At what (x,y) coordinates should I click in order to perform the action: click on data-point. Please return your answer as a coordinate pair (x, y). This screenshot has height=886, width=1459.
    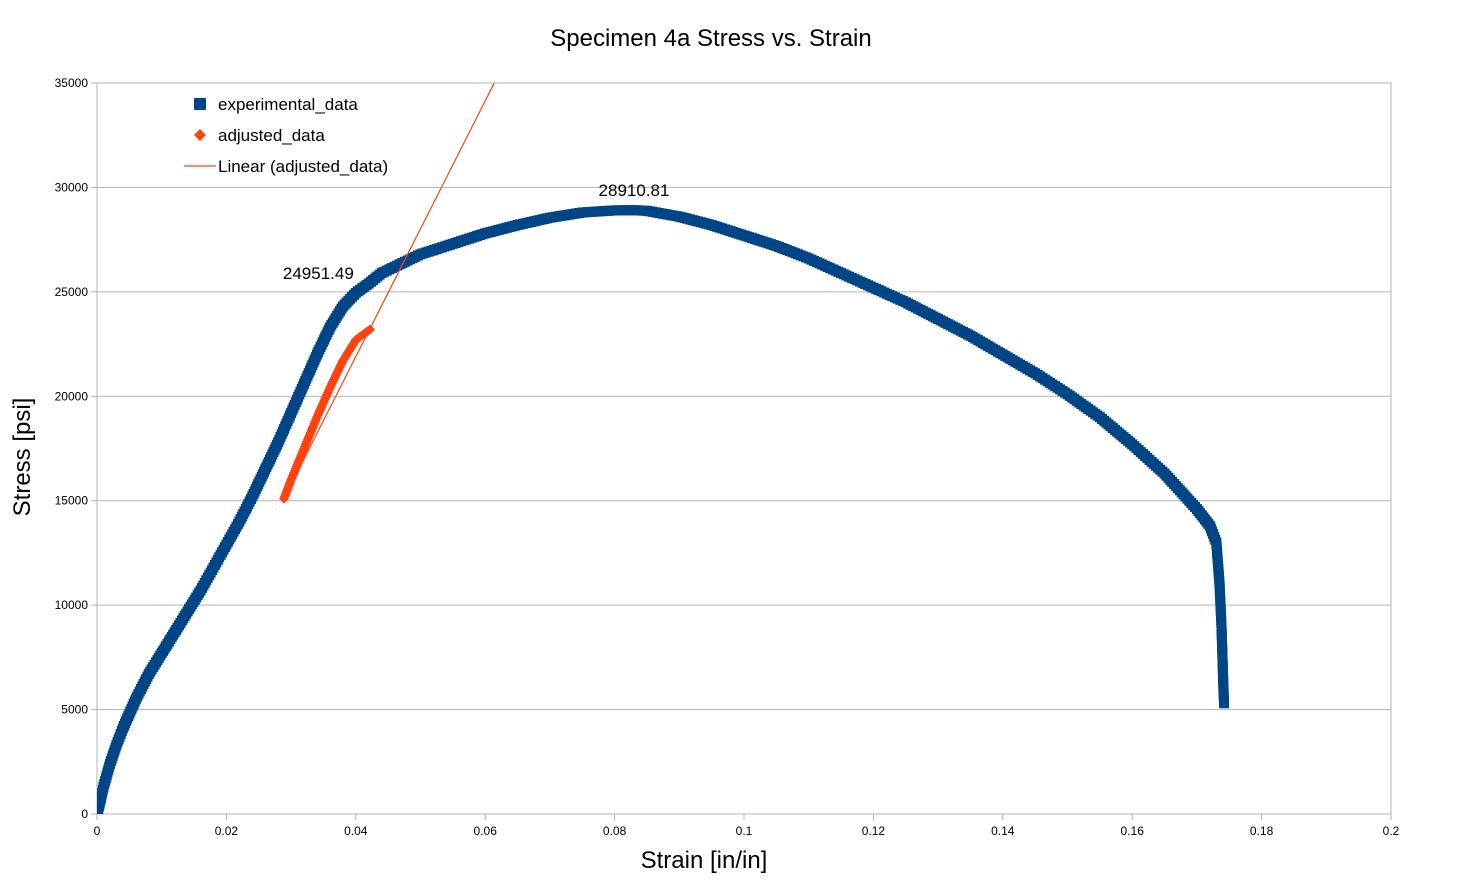
    Looking at the image, I should click on (1224, 703).